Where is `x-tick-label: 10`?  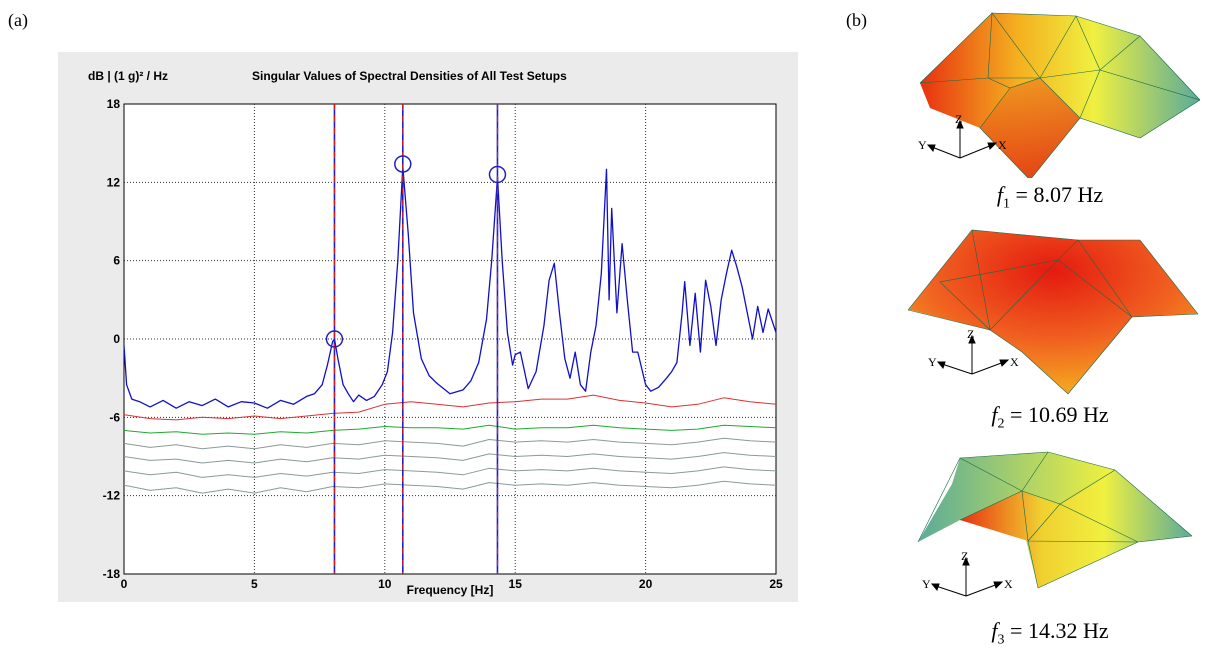
x-tick-label: 10 is located at coordinates (385, 584).